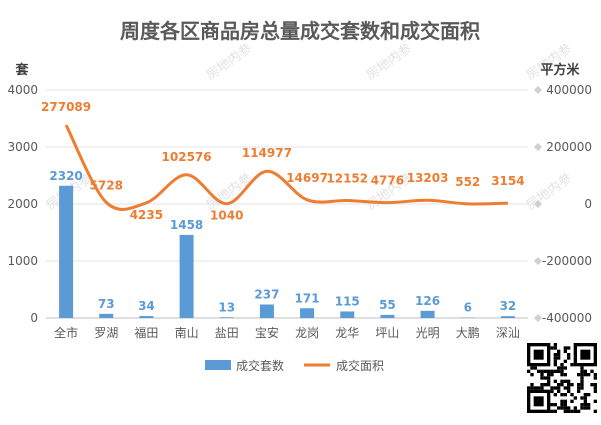 The image size is (601, 425). I want to click on bar-value-label: 55, so click(387, 305).